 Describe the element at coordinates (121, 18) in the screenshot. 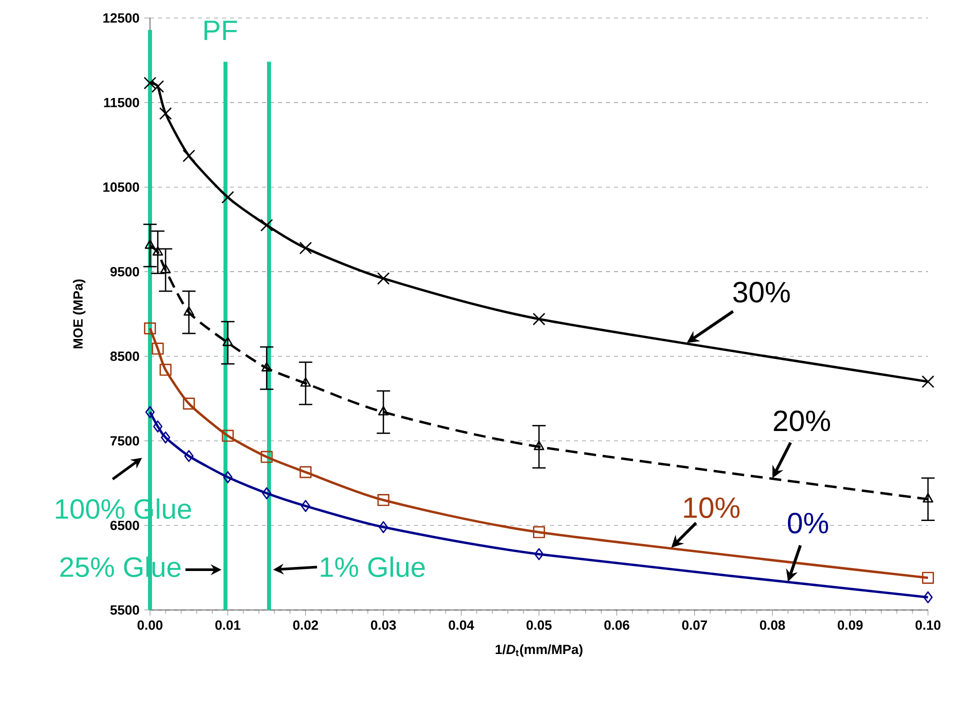

I see `y-tick-label: 12500` at that location.